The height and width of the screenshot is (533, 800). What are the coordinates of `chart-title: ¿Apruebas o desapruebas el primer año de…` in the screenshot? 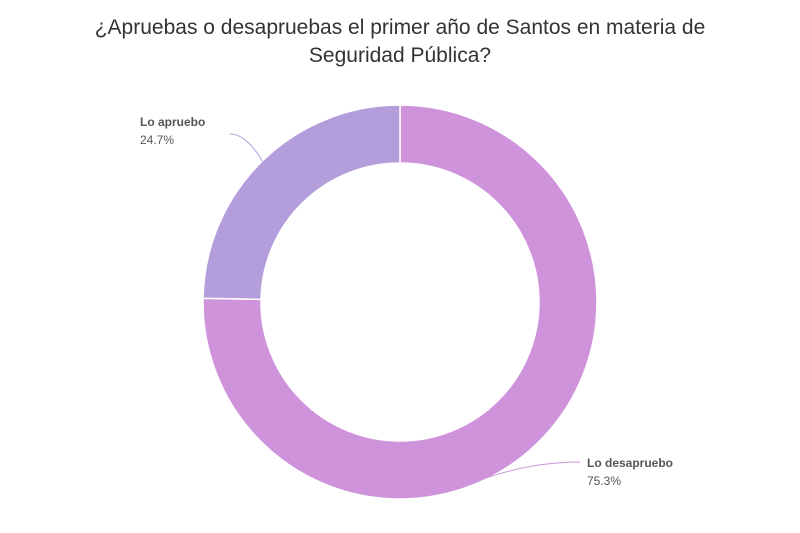 It's located at (400, 42).